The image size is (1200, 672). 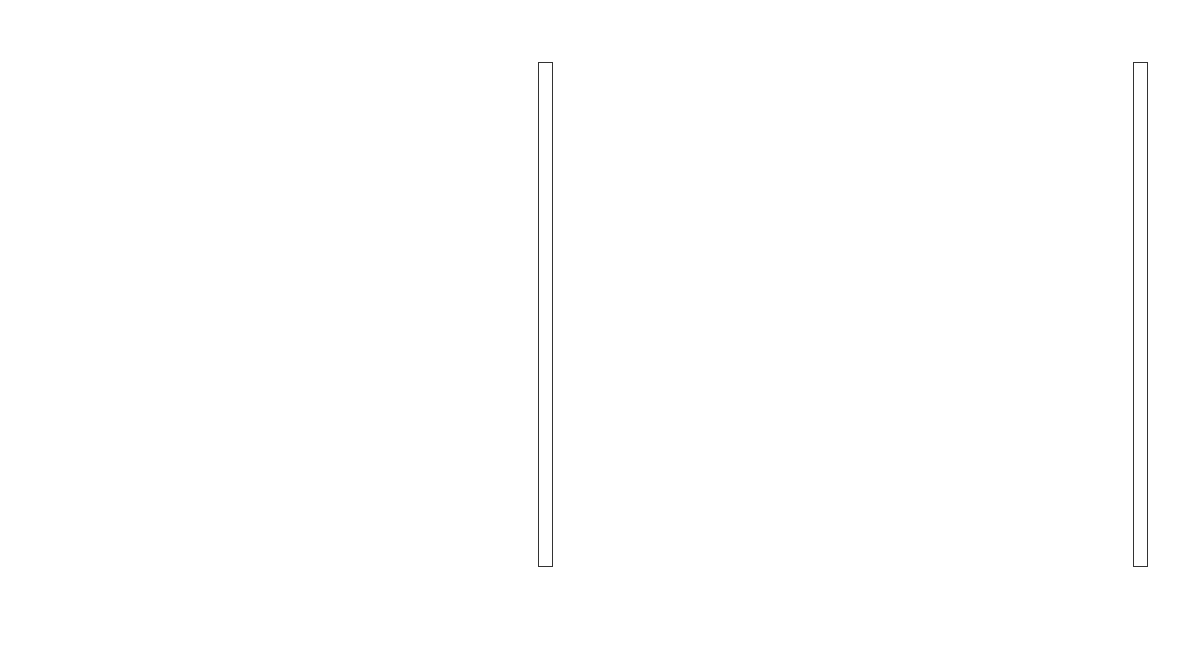 I want to click on model-colorbar-gradient, so click(x=545, y=314).